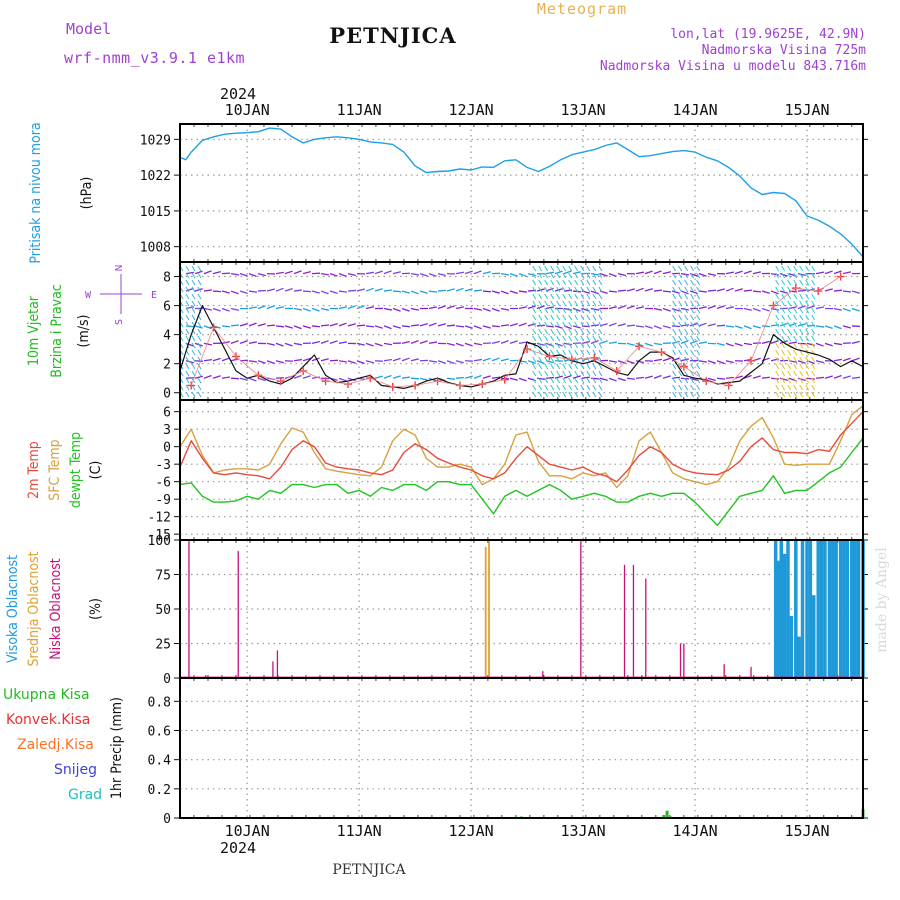  I want to click on cloud-low-bar, so click(646, 628).